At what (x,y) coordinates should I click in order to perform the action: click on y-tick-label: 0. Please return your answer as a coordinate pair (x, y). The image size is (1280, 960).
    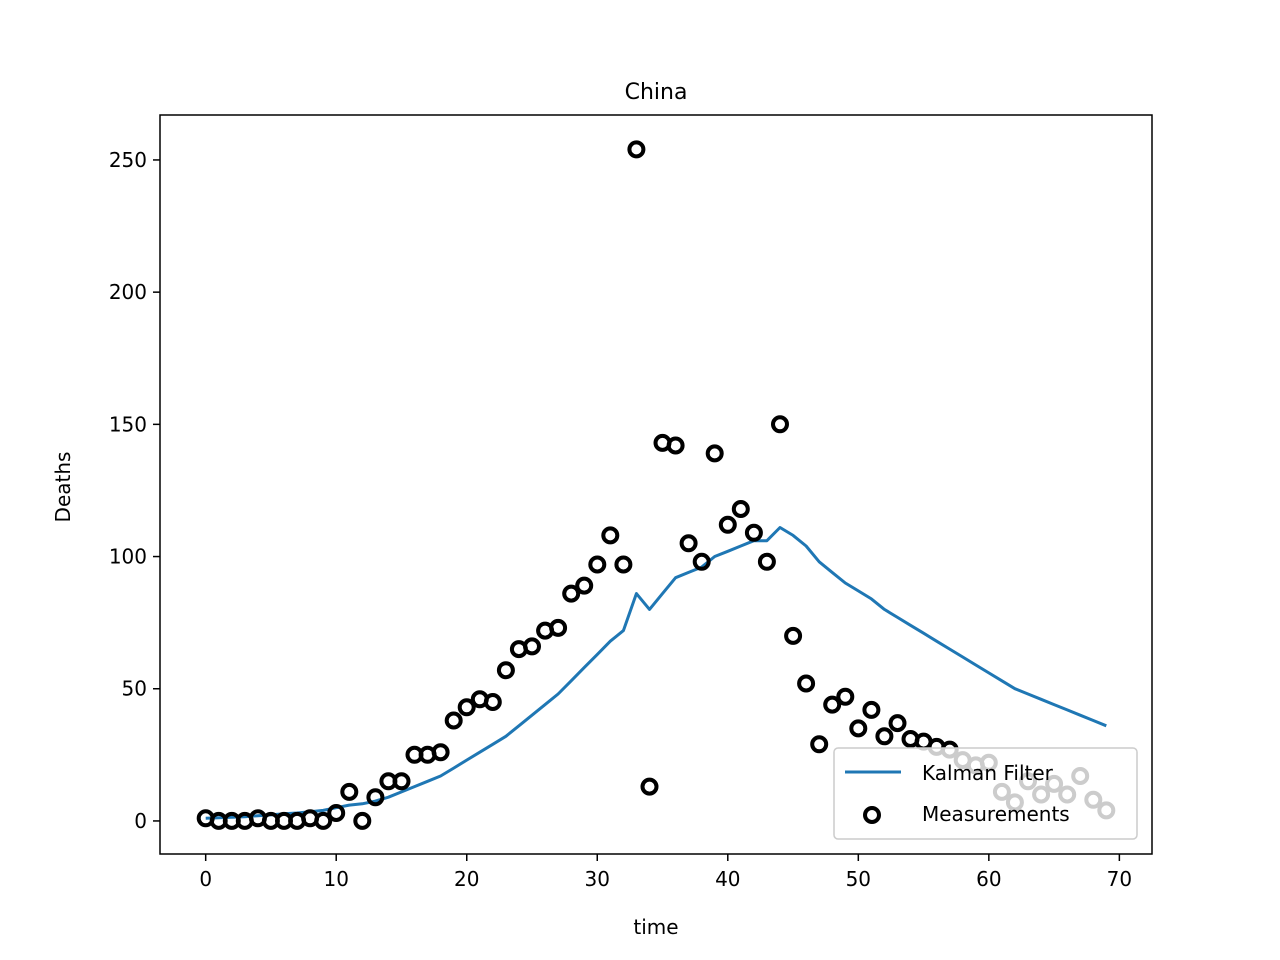
    Looking at the image, I should click on (140, 821).